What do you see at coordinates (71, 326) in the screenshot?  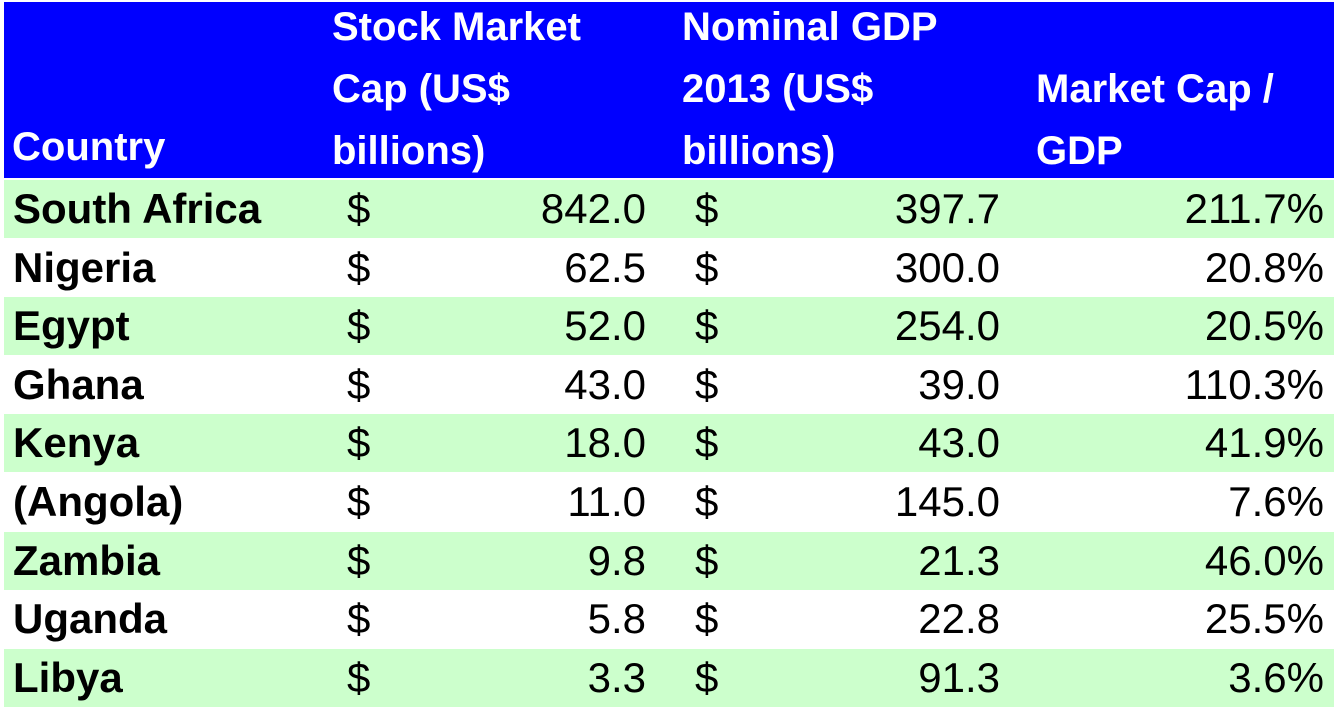 I see `country-cell: Egypt` at bounding box center [71, 326].